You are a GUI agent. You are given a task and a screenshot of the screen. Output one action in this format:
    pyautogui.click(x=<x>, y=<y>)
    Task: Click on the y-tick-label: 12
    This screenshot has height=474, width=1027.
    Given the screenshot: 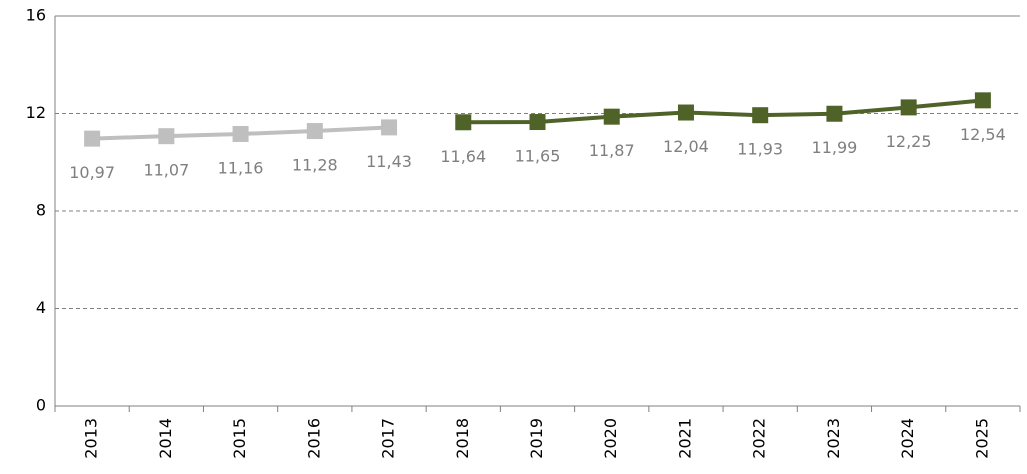 What is the action you would take?
    pyautogui.click(x=36, y=112)
    